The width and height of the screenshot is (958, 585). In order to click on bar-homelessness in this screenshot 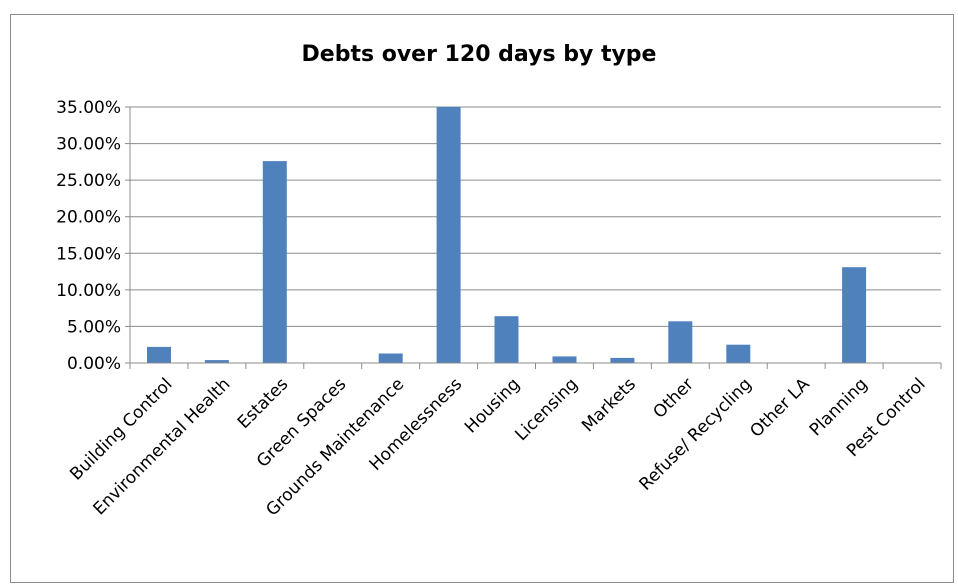, I will do `click(448, 235)`.